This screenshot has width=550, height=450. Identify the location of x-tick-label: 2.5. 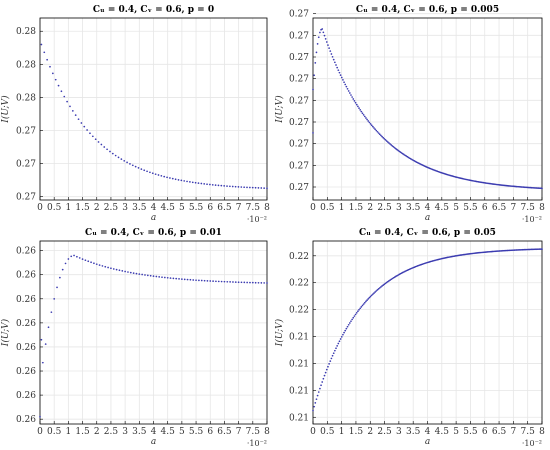
(384, 208).